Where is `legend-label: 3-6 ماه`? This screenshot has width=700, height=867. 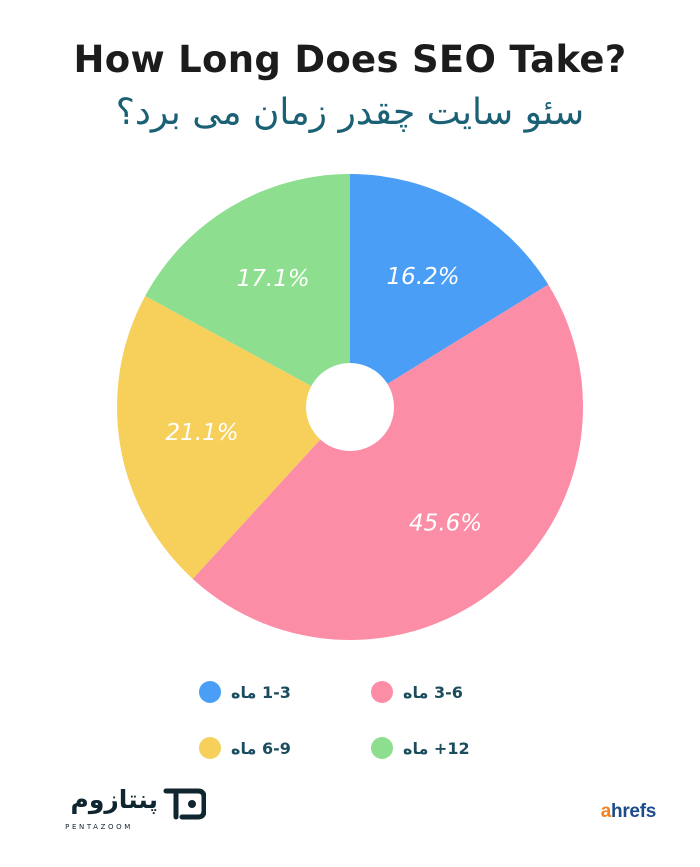
legend-label: 3-6 ماه is located at coordinates (433, 692).